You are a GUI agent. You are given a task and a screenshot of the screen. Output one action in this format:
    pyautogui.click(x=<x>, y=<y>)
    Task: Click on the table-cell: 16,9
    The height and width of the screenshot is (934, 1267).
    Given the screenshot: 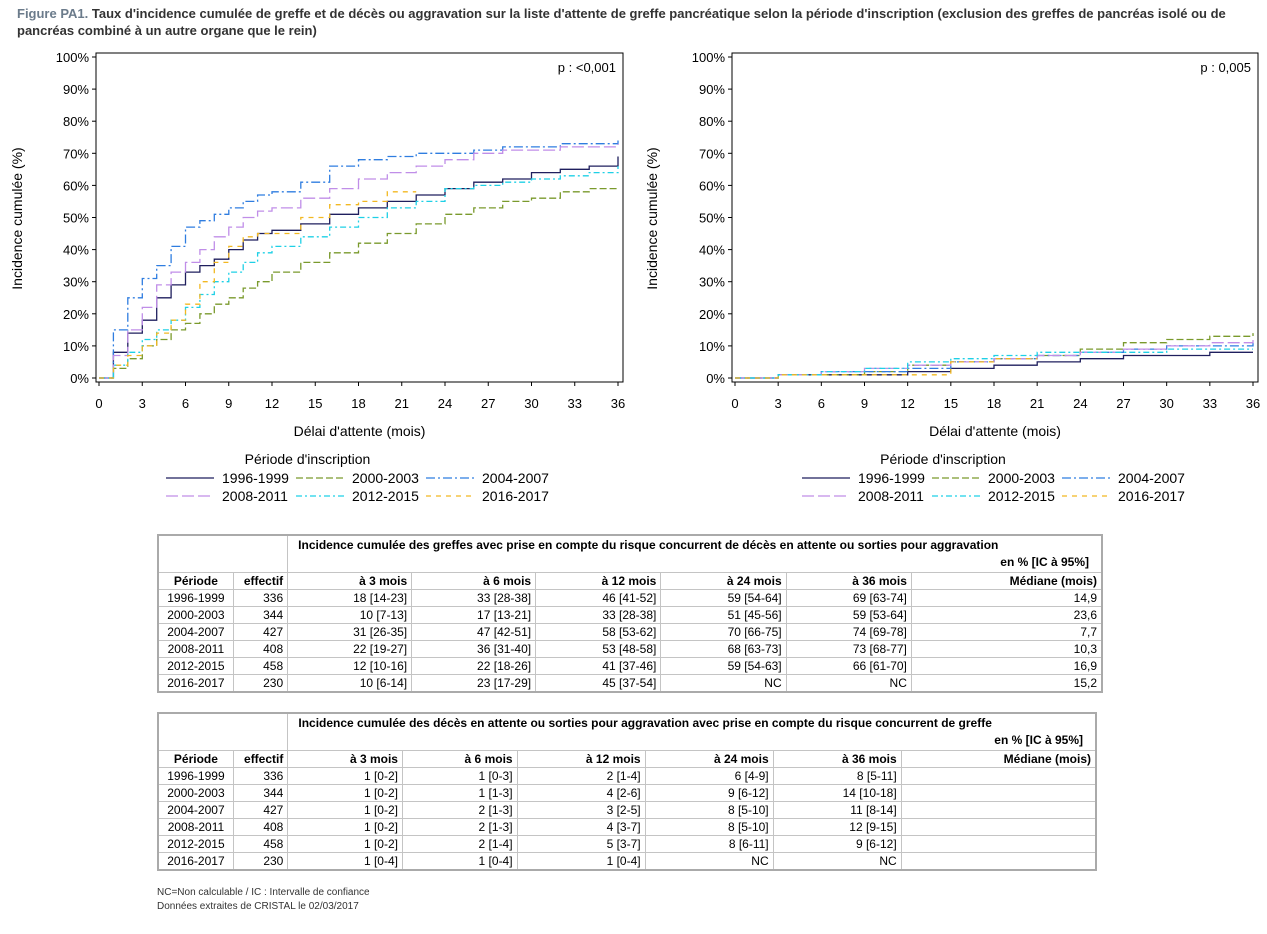 What is the action you would take?
    pyautogui.click(x=1006, y=666)
    